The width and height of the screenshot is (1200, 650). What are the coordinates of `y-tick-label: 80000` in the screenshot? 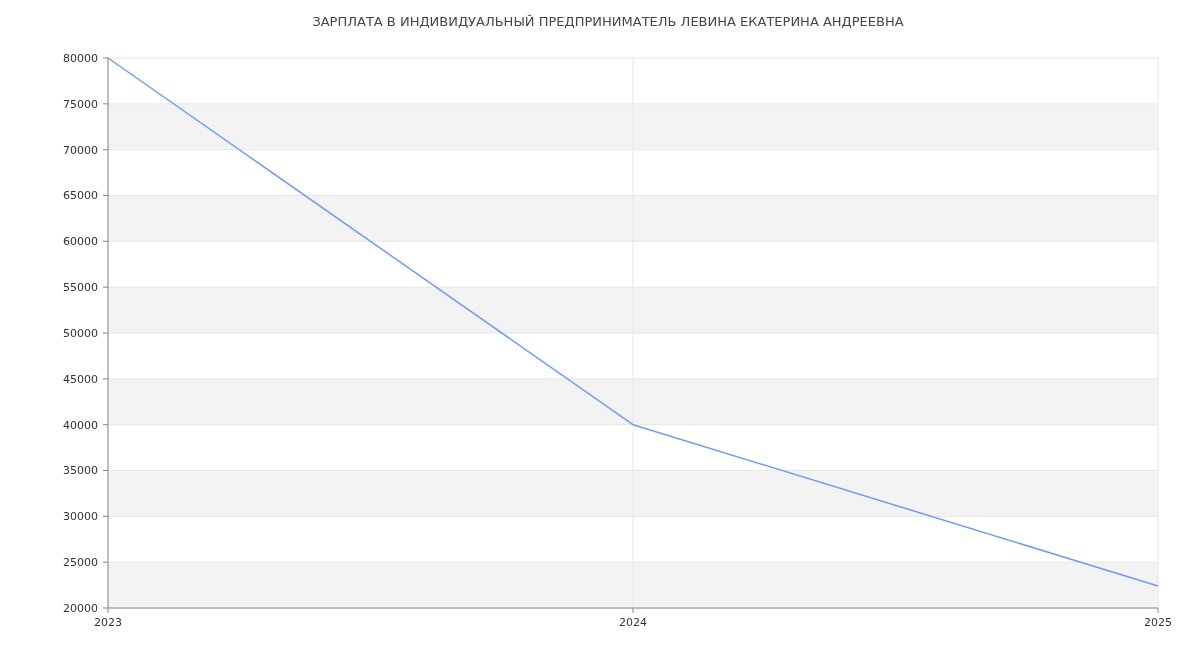 It's located at (80, 58).